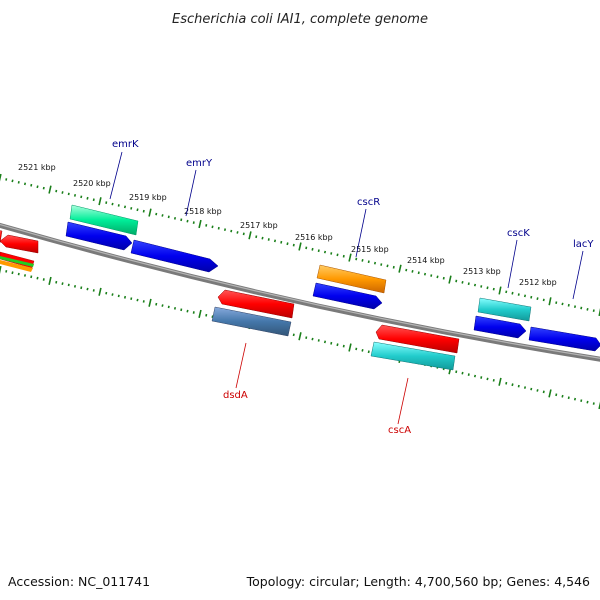  What do you see at coordinates (174, 256) in the screenshot?
I see `gene-emrY` at bounding box center [174, 256].